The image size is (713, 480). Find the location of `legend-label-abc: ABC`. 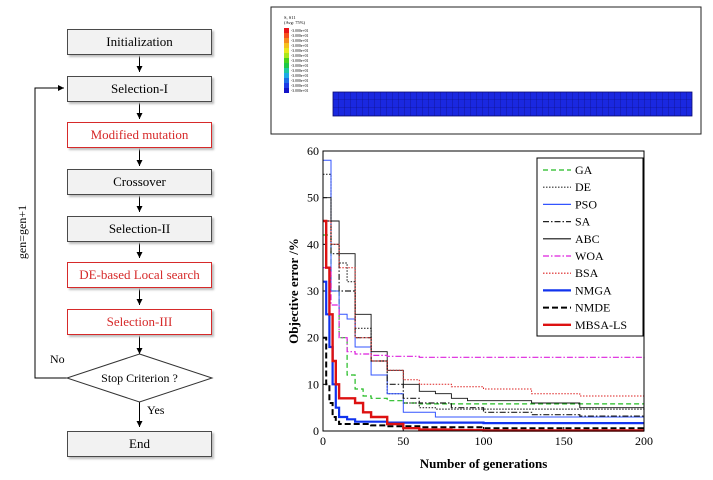

legend-label-abc: ABC is located at coordinates (587, 239).